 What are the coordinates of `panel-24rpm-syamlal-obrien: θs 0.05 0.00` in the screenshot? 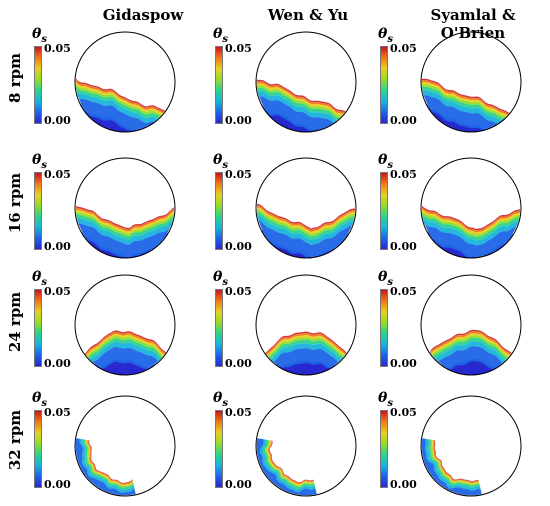 It's located at (463, 326).